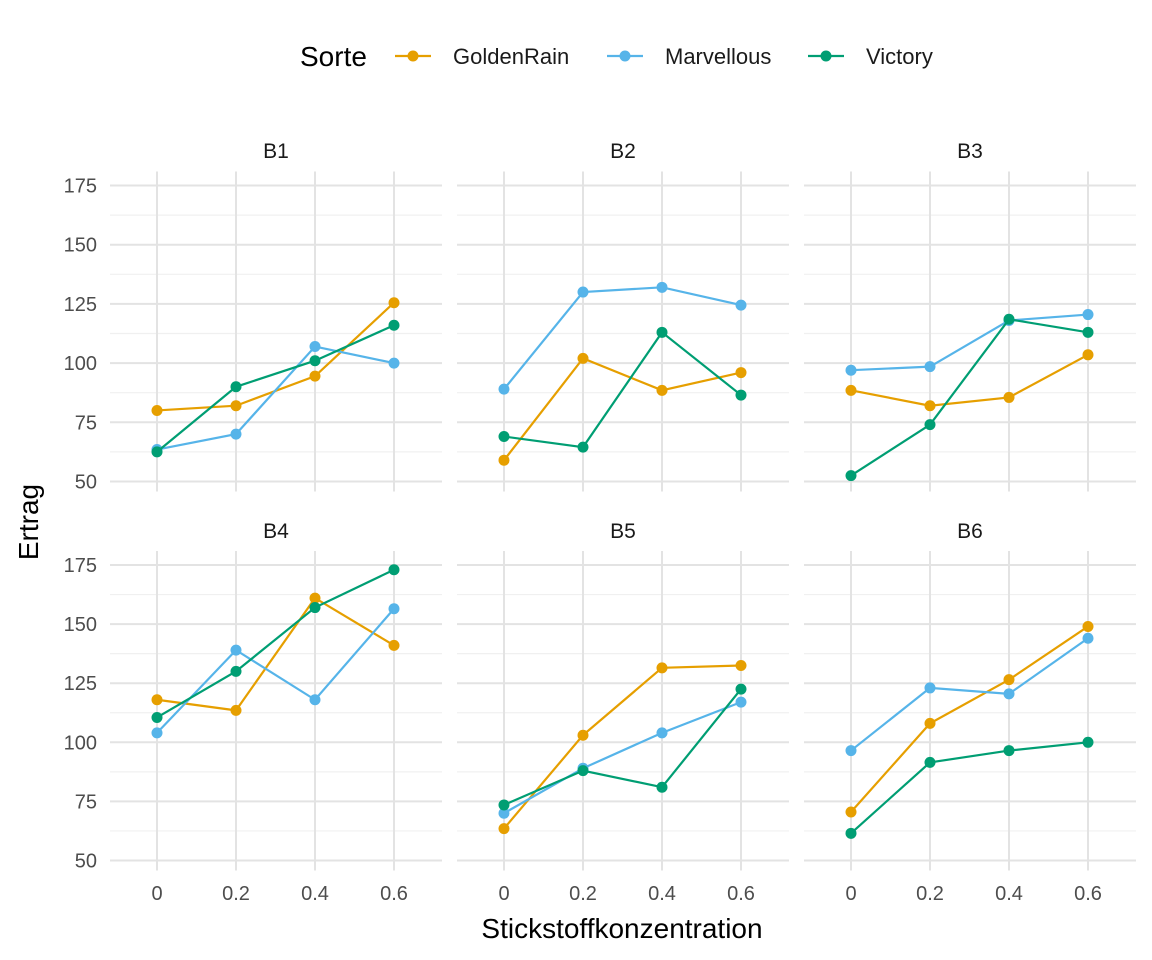 The height and width of the screenshot is (960, 1152). I want to click on legend-item-victory: Victory, so click(870, 56).